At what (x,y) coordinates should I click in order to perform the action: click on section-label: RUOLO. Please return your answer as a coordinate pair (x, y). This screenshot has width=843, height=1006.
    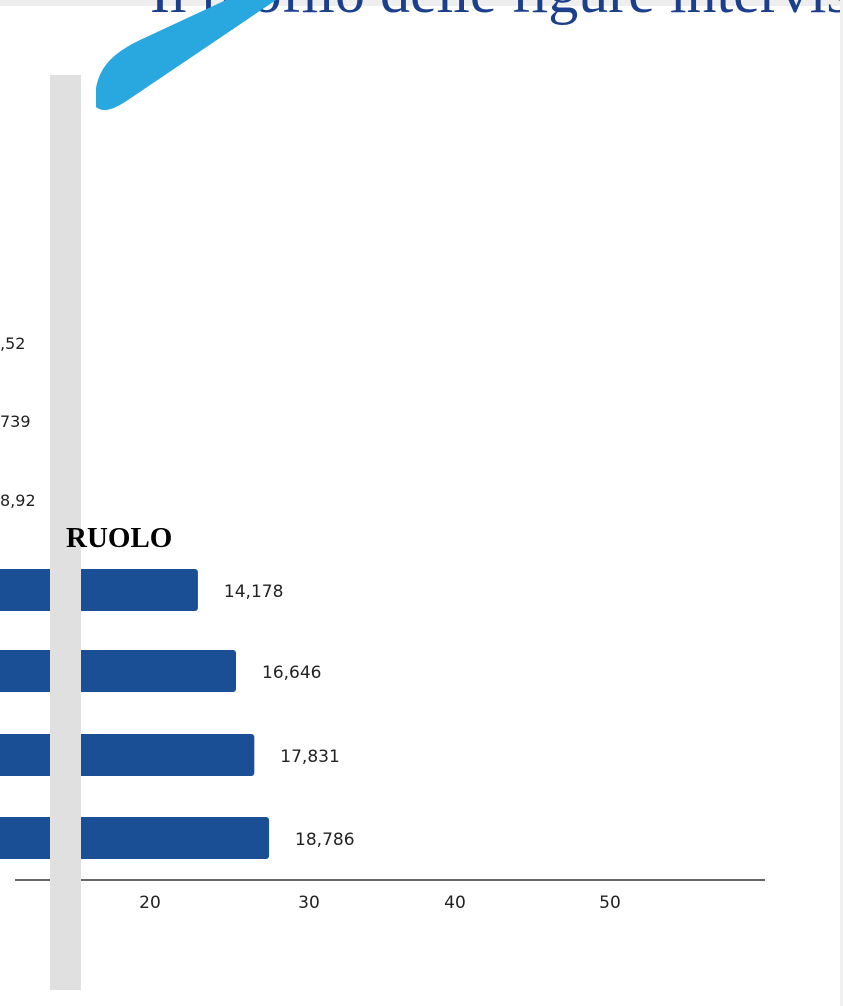
    Looking at the image, I should click on (119, 538).